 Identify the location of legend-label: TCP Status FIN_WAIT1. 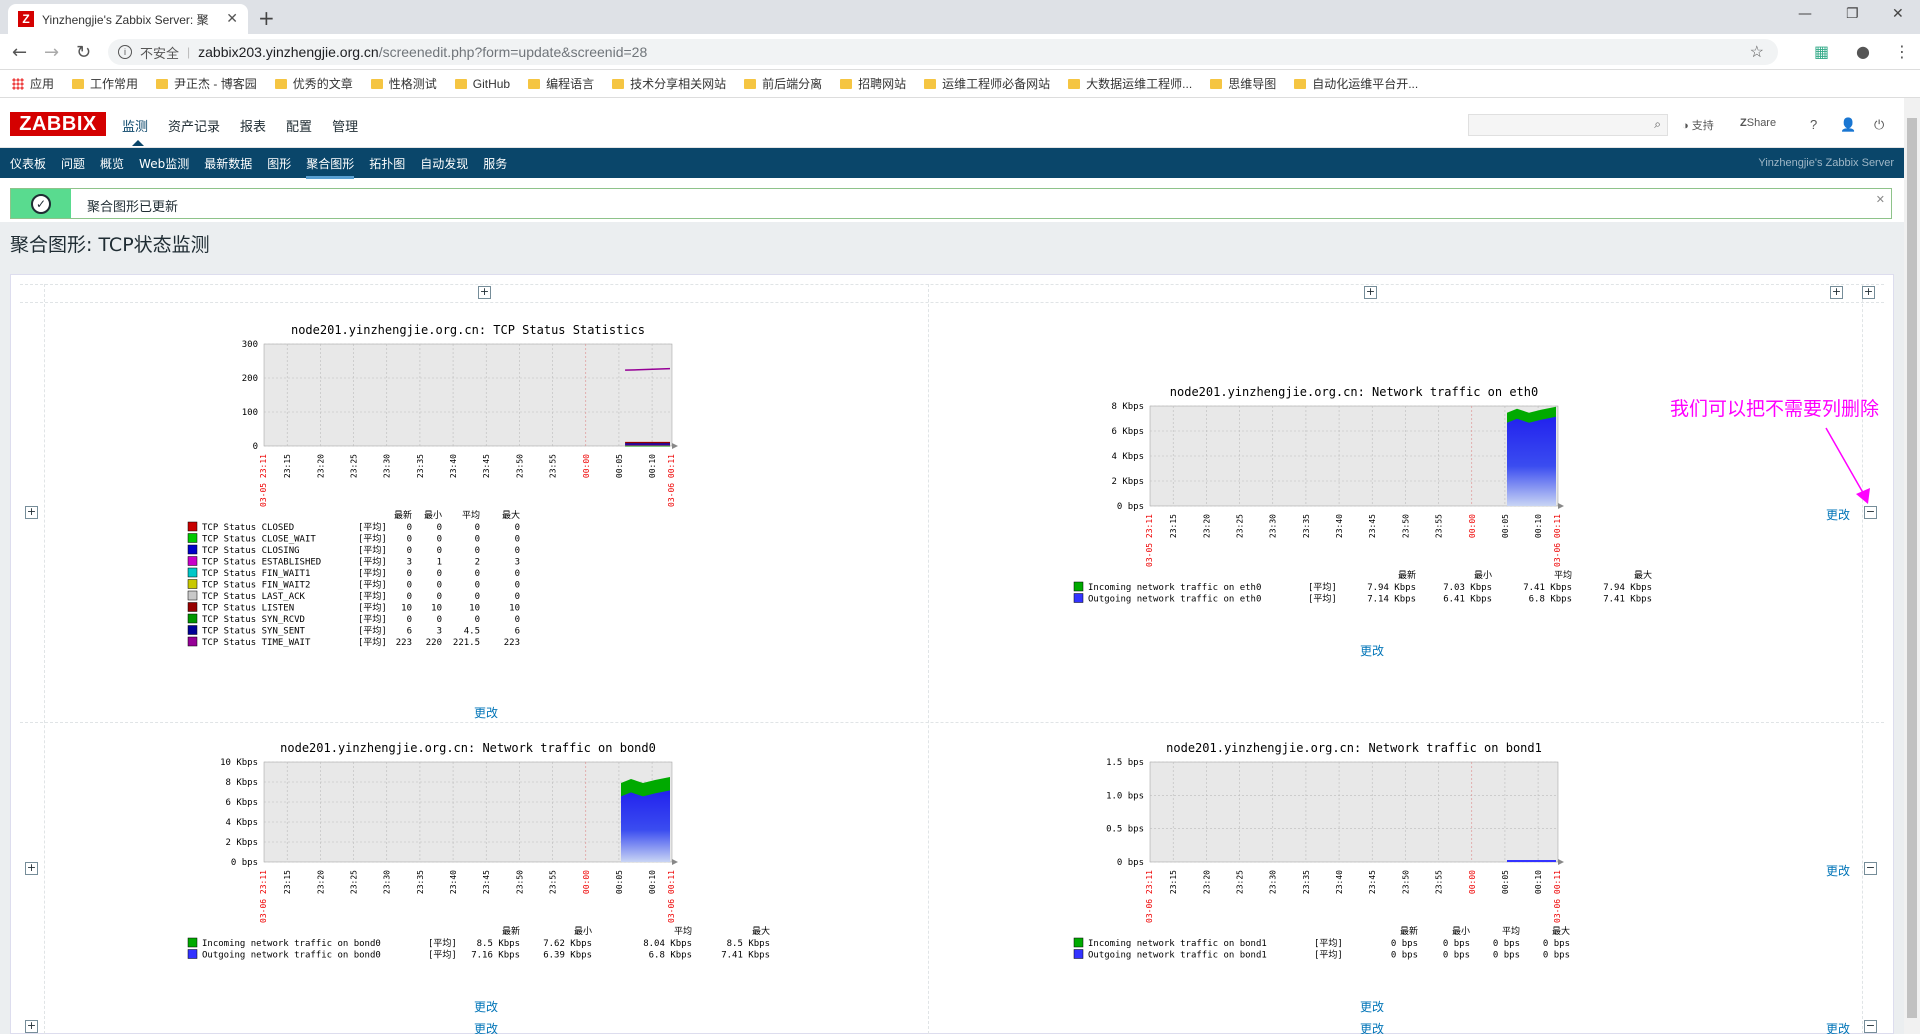
(256, 574).